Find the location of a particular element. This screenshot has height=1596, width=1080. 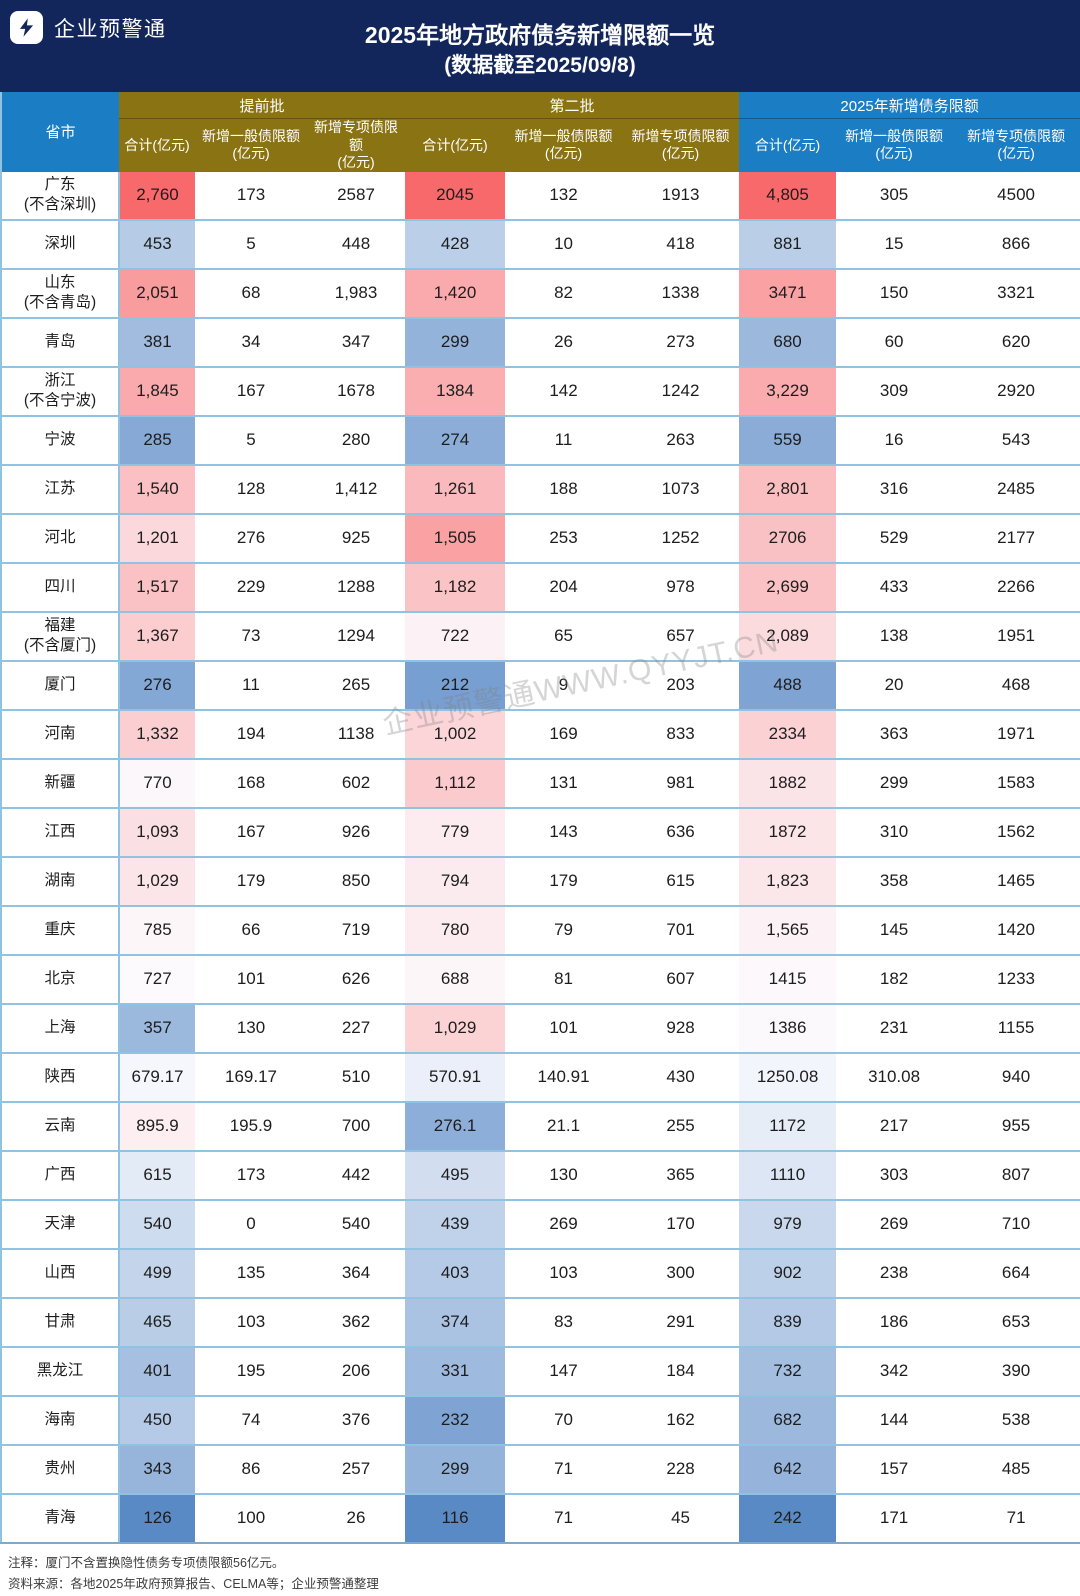

lightning-icon is located at coordinates (26, 27).